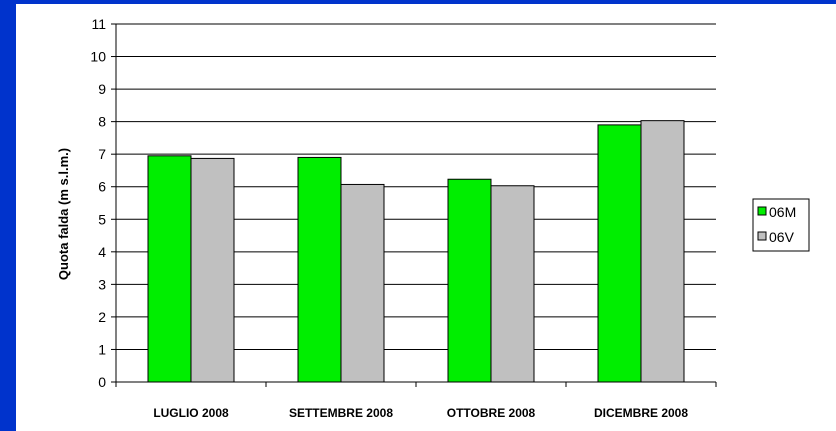 Image resolution: width=836 pixels, height=431 pixels. I want to click on y-tick-label: 2, so click(102, 317).